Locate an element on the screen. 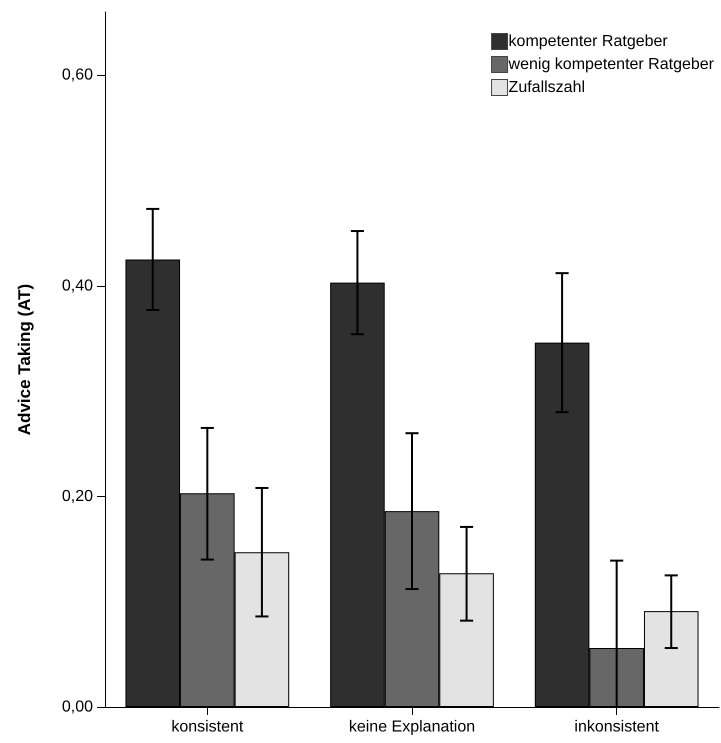 This screenshot has width=721, height=743. legend-label: Zufallszahl is located at coordinates (547, 87).